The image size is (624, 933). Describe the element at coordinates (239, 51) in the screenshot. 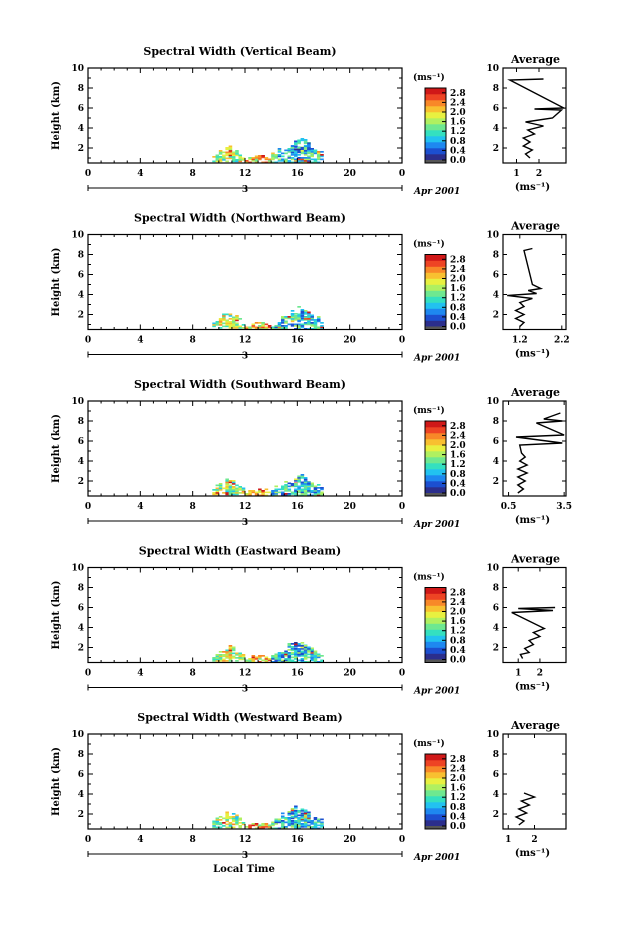

I see `panel-title: Spectral Width (Vertical Beam)` at that location.